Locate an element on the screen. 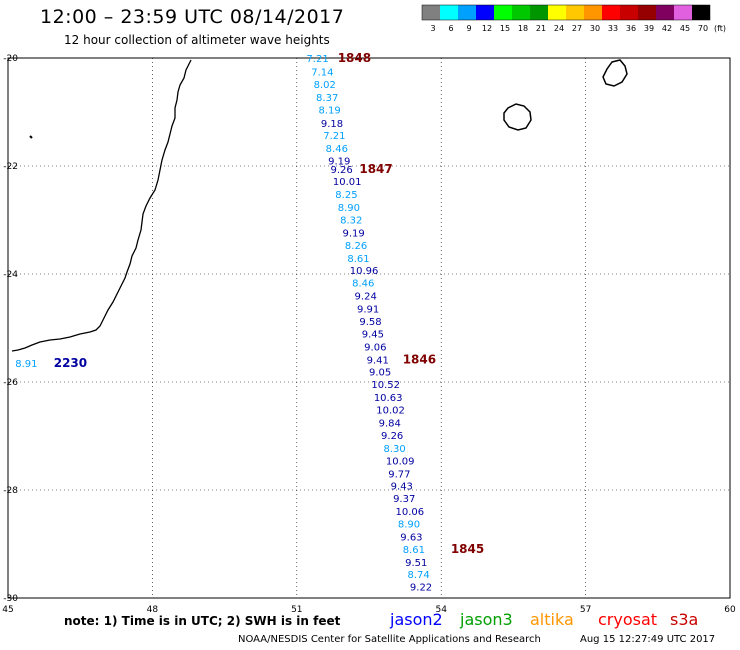 The image size is (740, 650). lon-tick-label: 60 is located at coordinates (730, 610).